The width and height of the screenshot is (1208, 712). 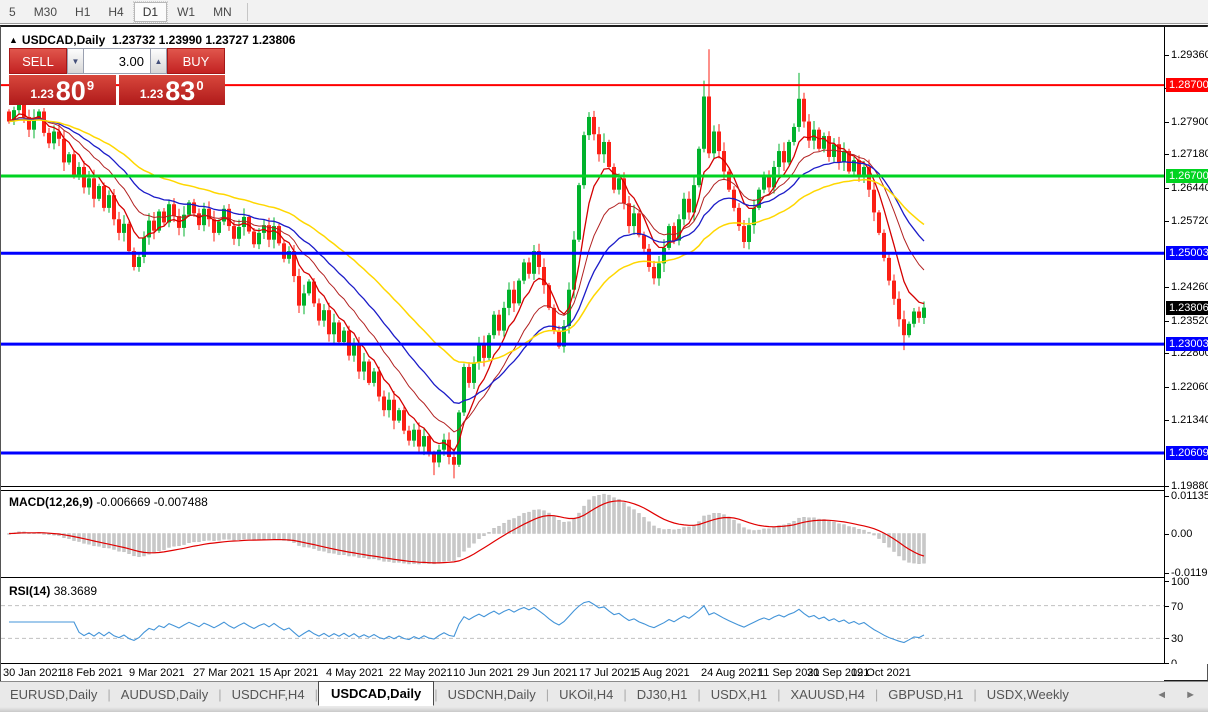 I want to click on timeframe-button-5: 5, so click(x=12, y=11).